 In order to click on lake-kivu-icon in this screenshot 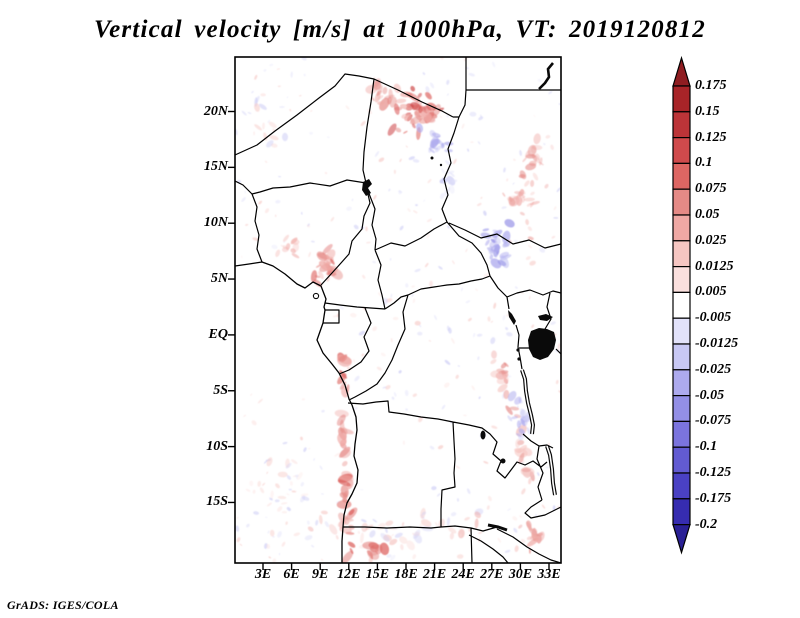, I will do `click(519, 359)`.